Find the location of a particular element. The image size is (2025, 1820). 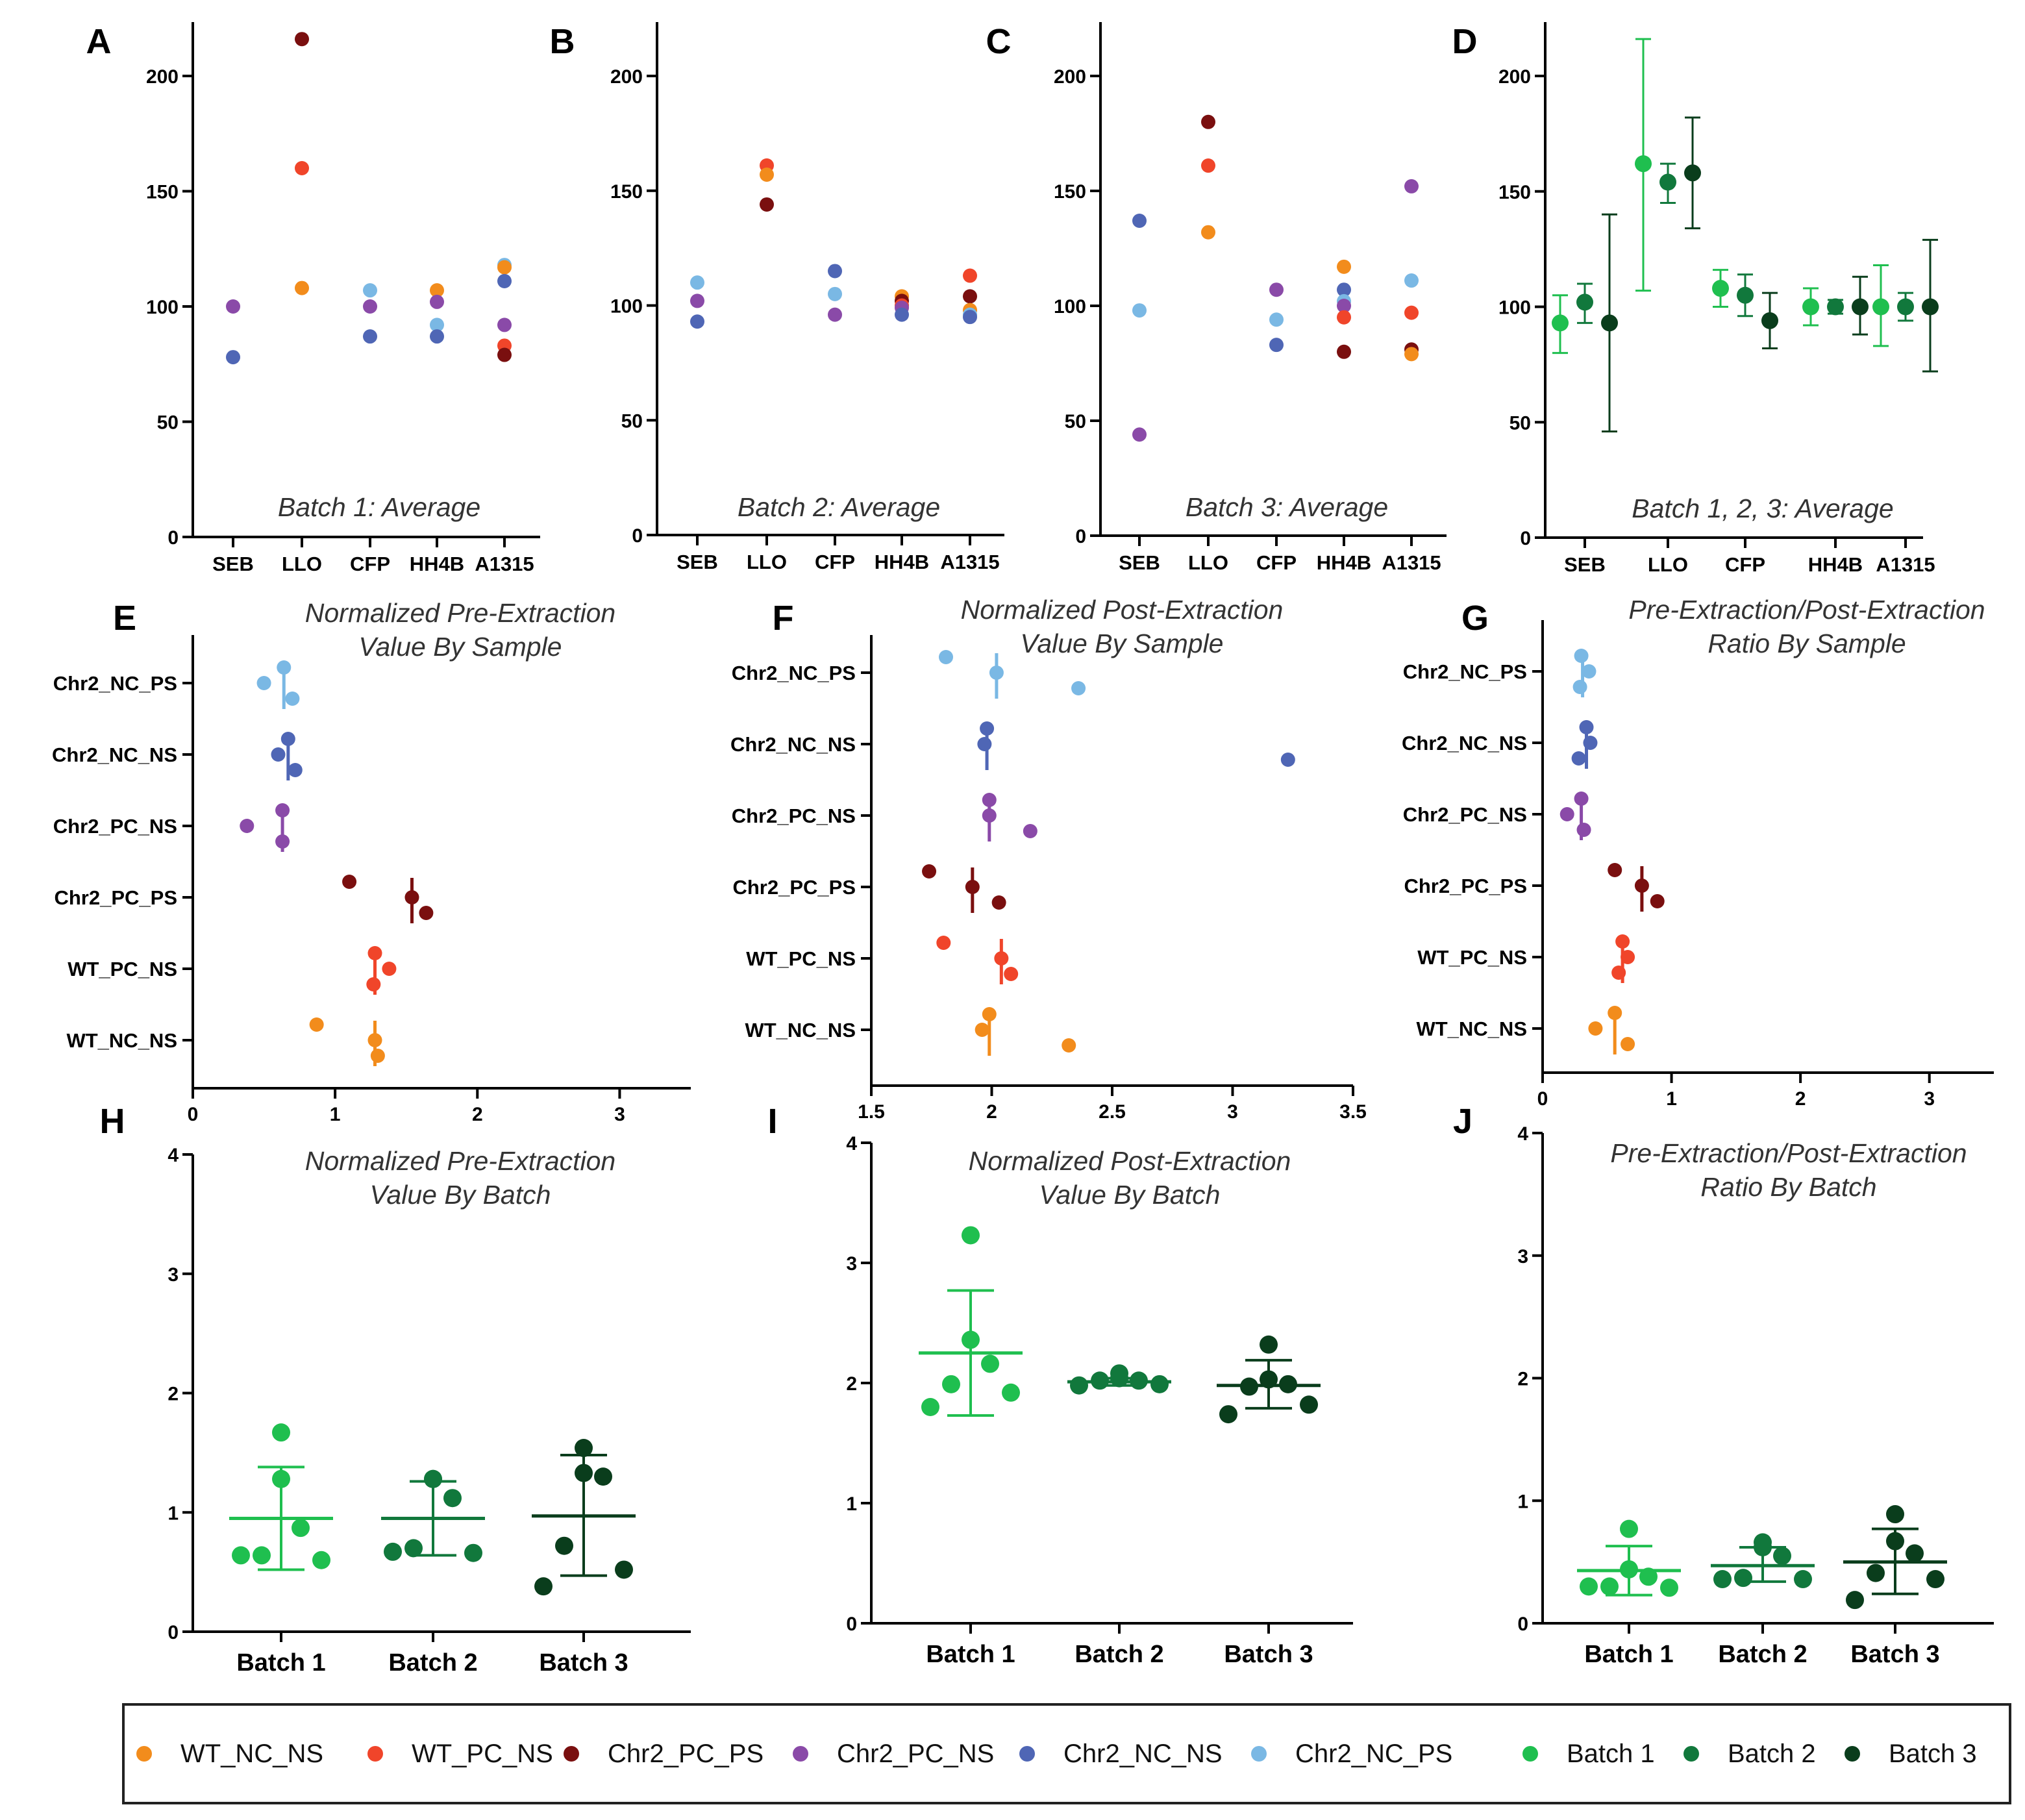

x-category-label: CFP is located at coordinates (1276, 562).